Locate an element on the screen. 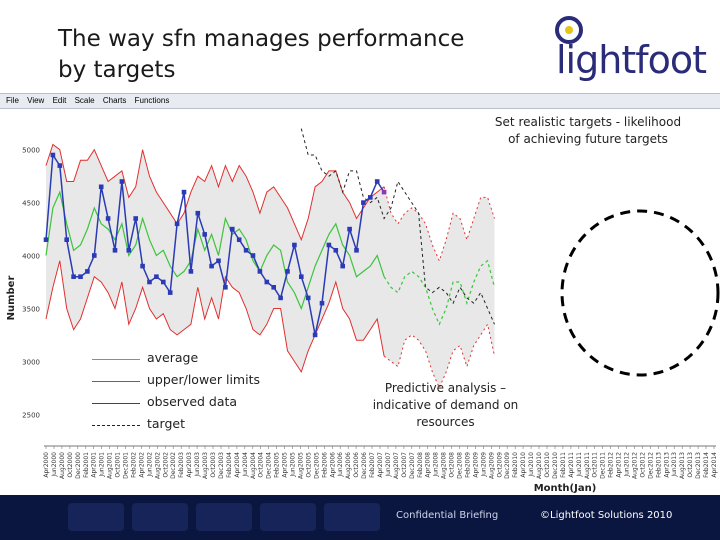 Image resolution: width=720 pixels, height=540 pixels. x-tick-label: Feb2006 is located at coordinates (324, 465).